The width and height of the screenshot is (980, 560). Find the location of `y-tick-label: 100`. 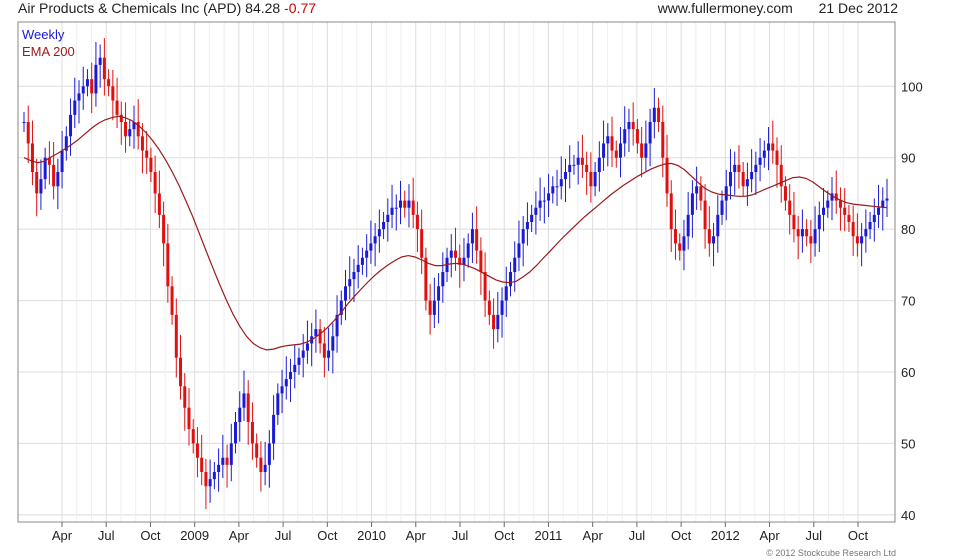

y-tick-label: 100 is located at coordinates (912, 86).